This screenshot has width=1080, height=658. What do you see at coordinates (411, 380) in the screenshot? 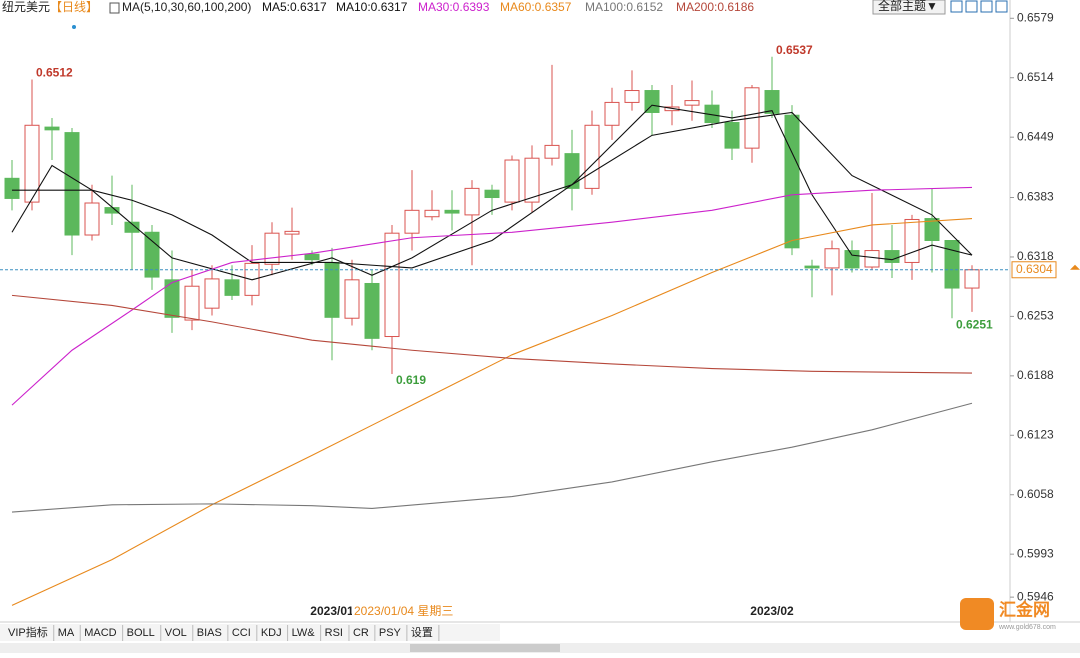
I see `low-label: 0.619` at bounding box center [411, 380].